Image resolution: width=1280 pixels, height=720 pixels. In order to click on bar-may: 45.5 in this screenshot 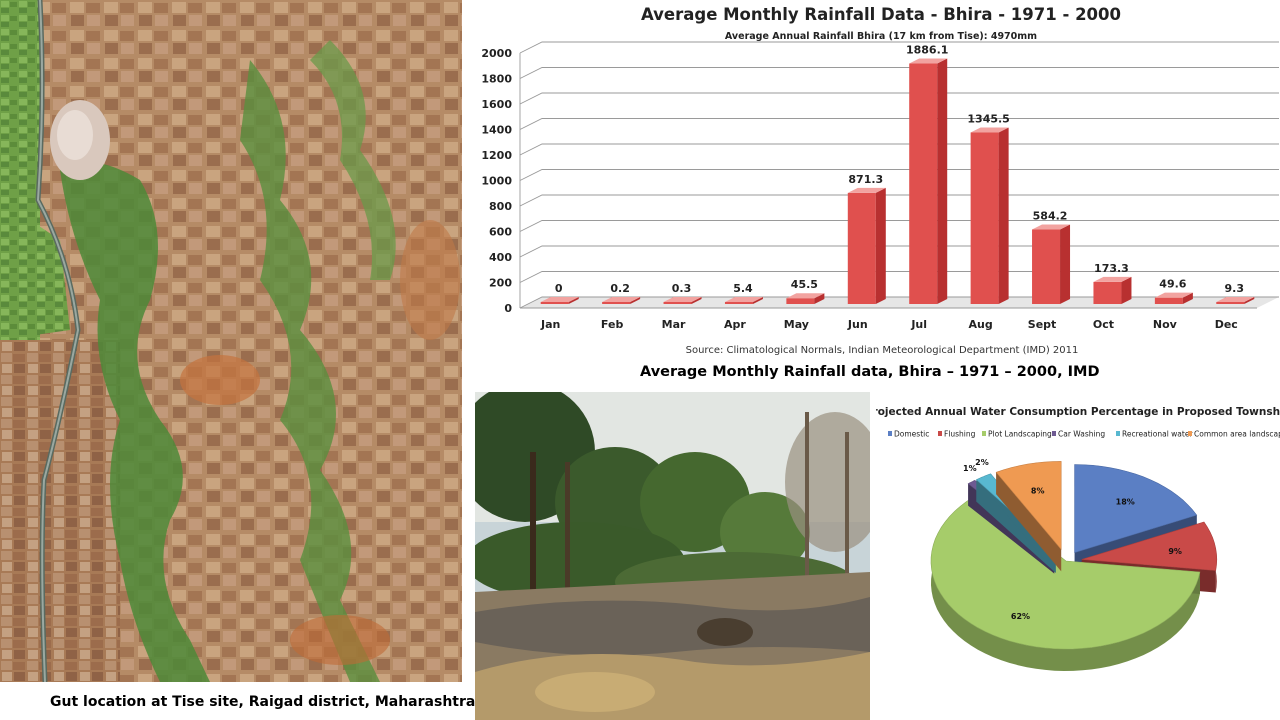, I will do `click(805, 291)`.